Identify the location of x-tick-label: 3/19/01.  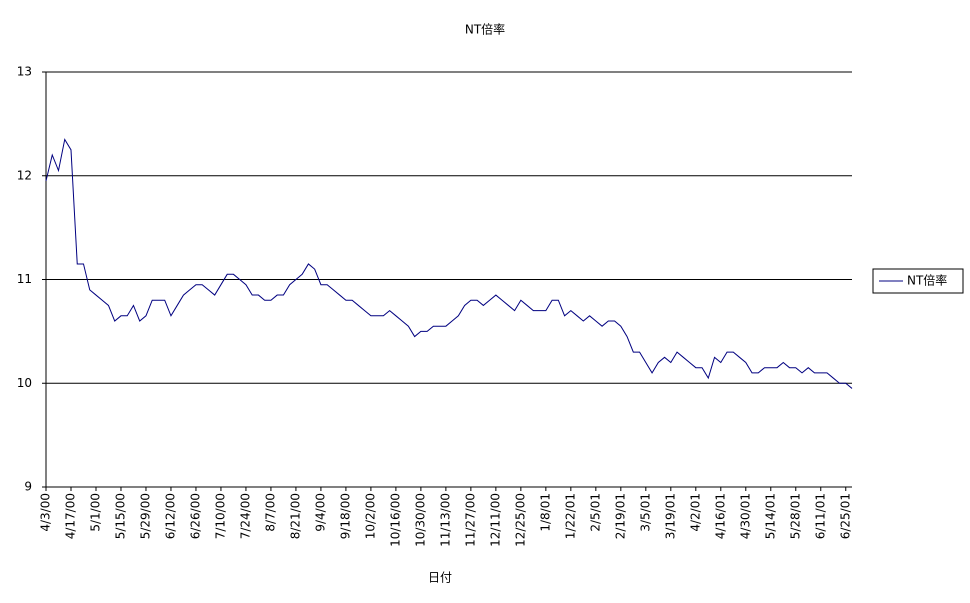
(670, 516).